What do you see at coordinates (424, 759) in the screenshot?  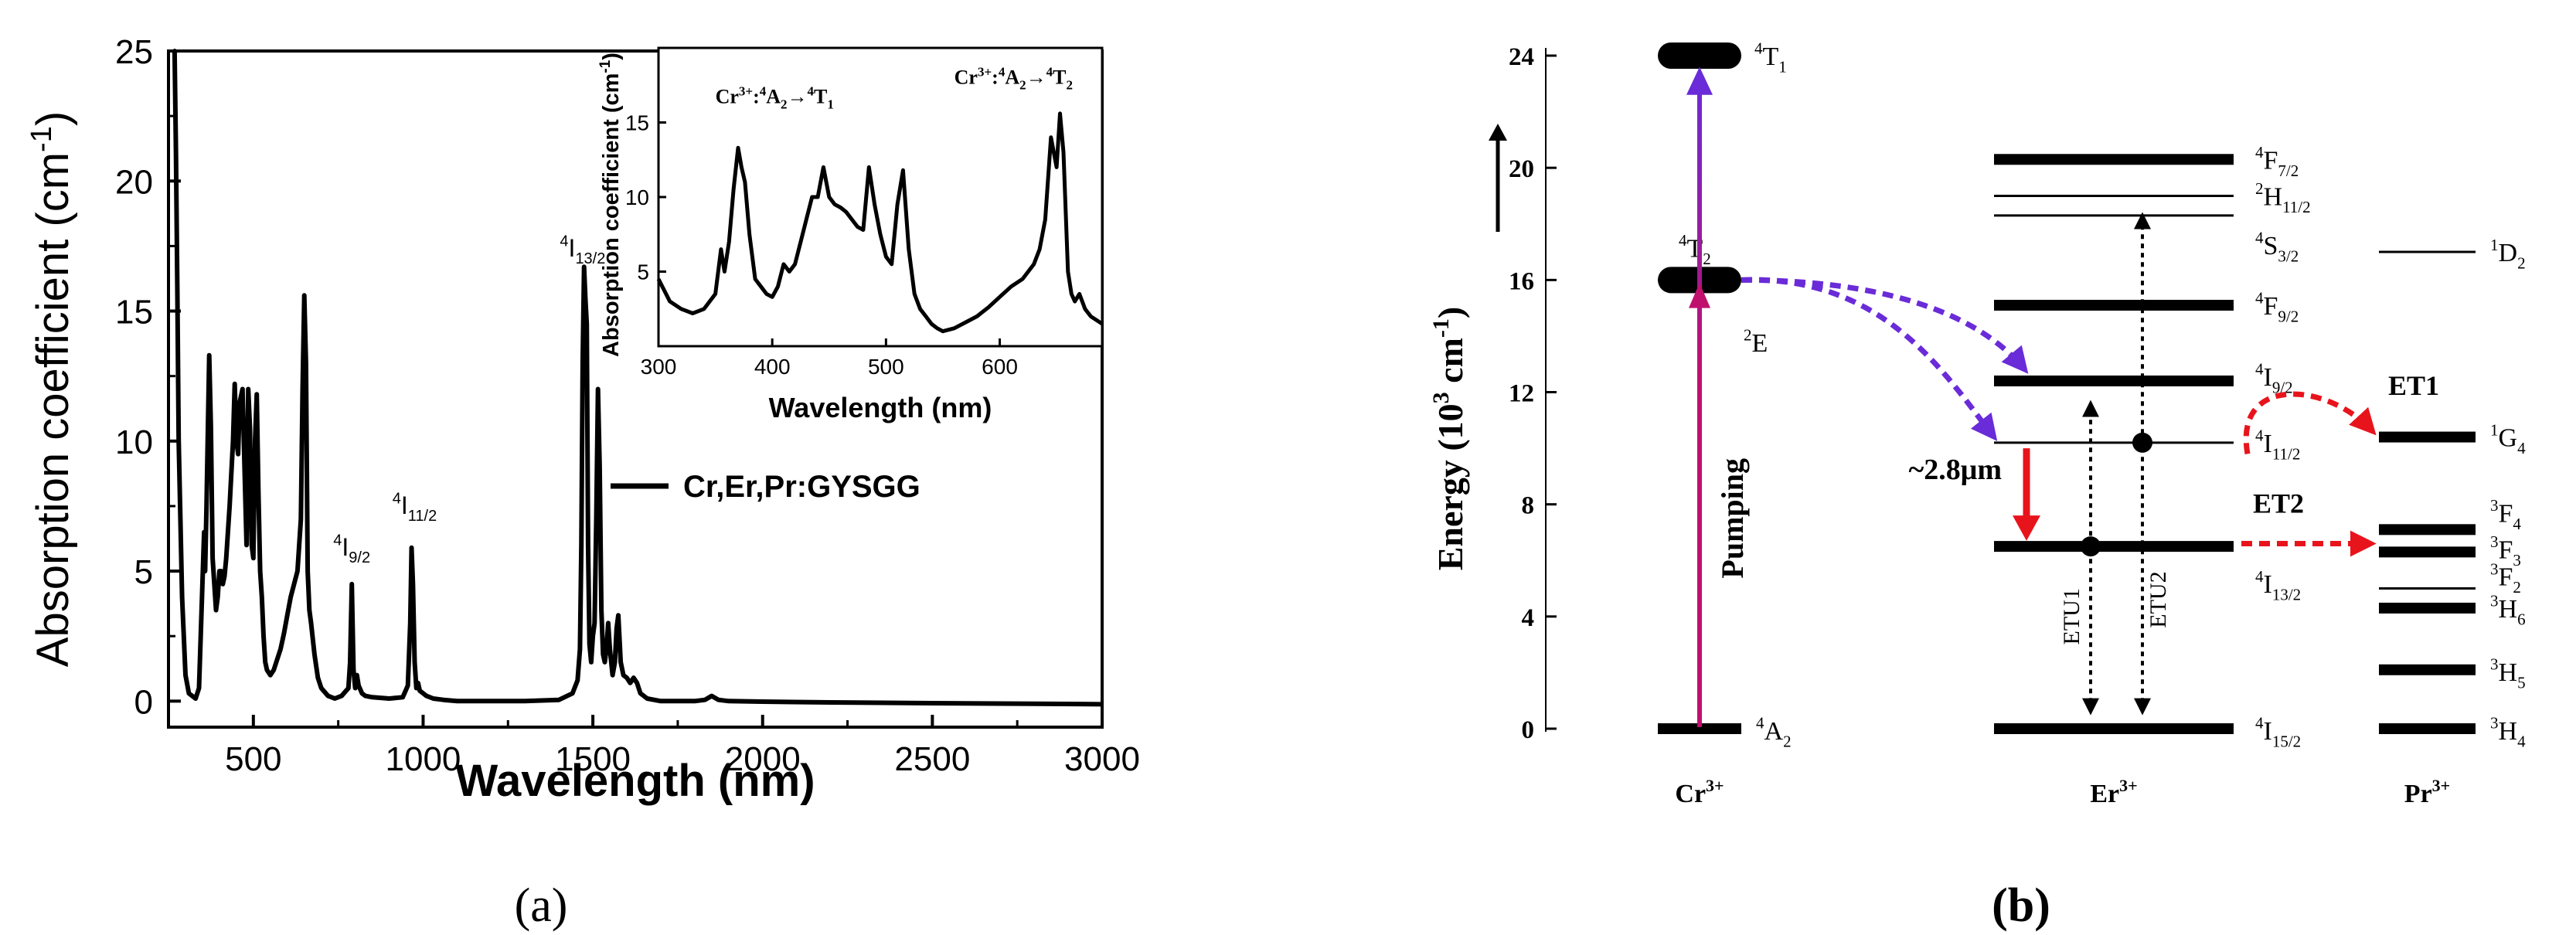 I see `x-tick-label: 1000` at bounding box center [424, 759].